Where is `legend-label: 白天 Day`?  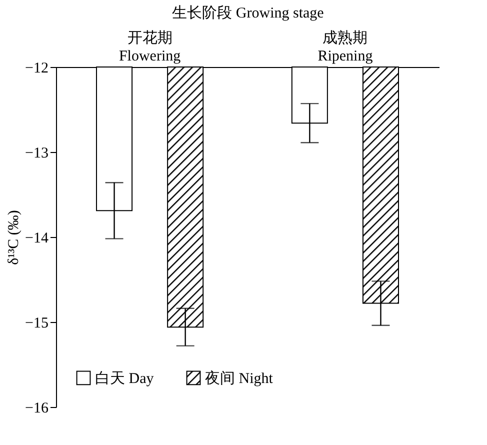 legend-label: 白天 Day is located at coordinates (124, 378).